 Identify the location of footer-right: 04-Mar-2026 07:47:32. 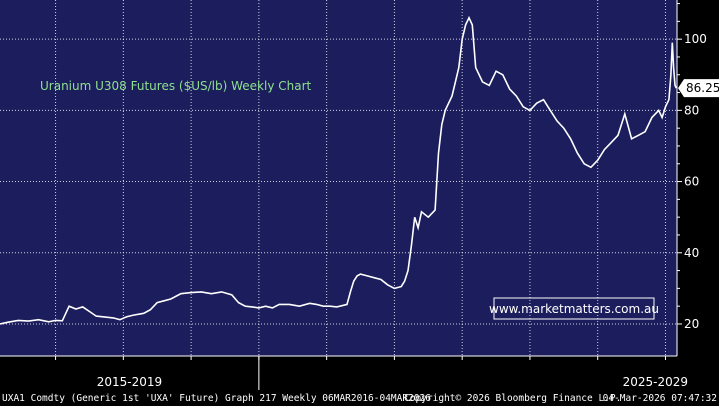
(660, 398).